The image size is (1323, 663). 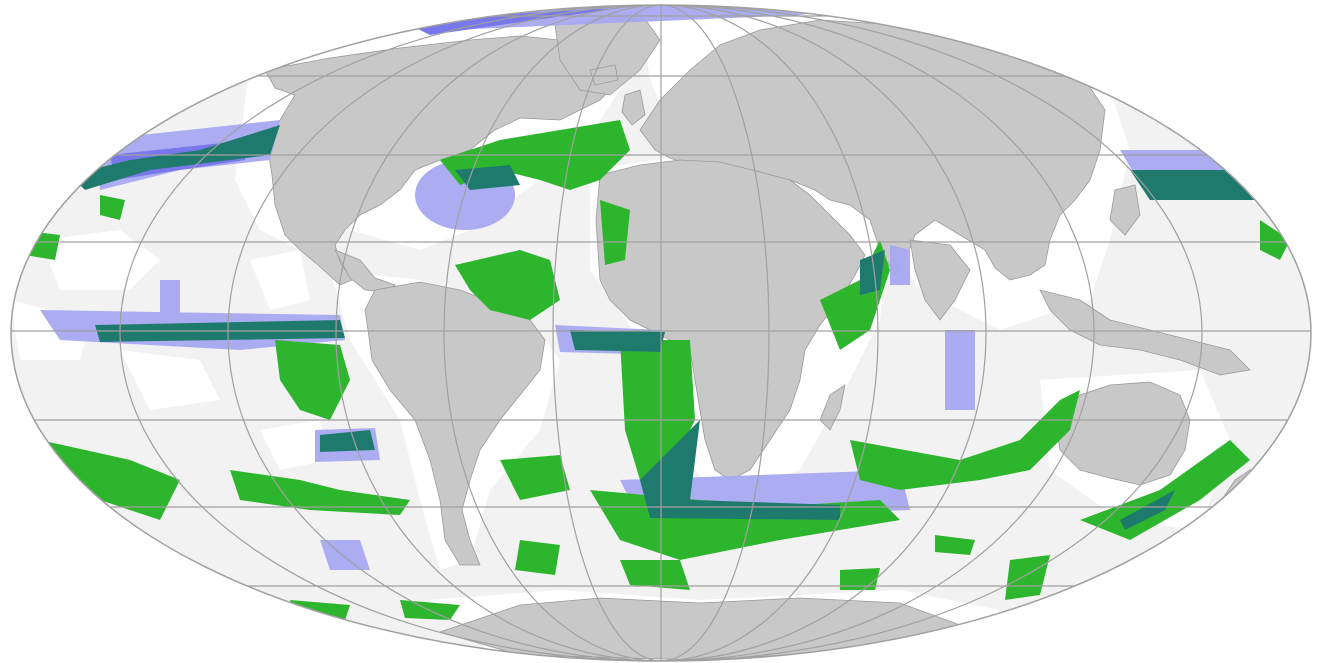 What do you see at coordinates (700, 629) in the screenshot?
I see `antarctica` at bounding box center [700, 629].